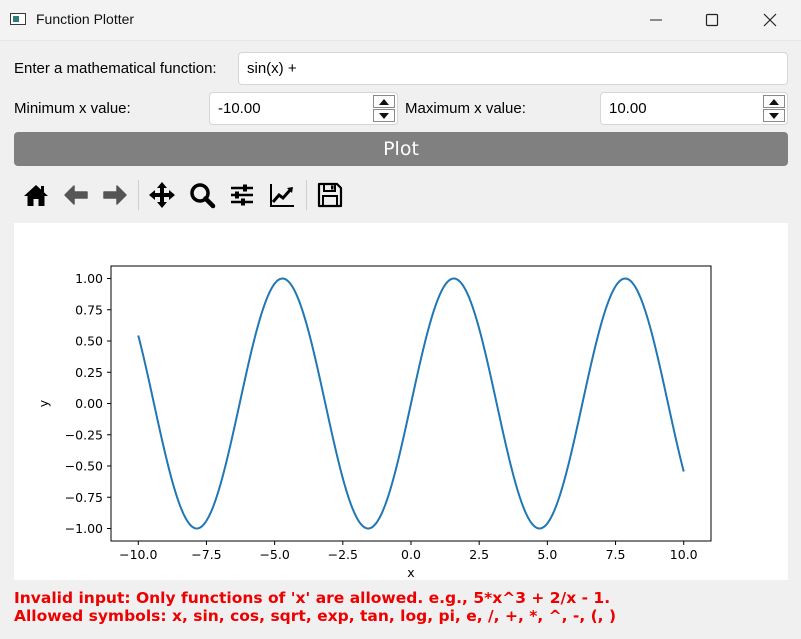 The height and width of the screenshot is (639, 801). Describe the element at coordinates (400, 20) in the screenshot. I see `title-bar: Function Plotter` at that location.